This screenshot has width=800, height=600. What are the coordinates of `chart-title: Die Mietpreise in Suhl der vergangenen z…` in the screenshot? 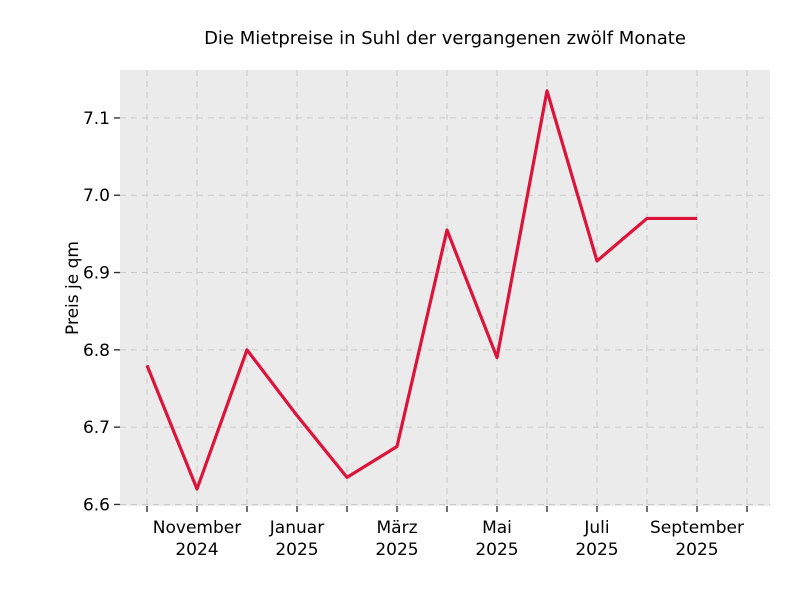 It's located at (445, 38).